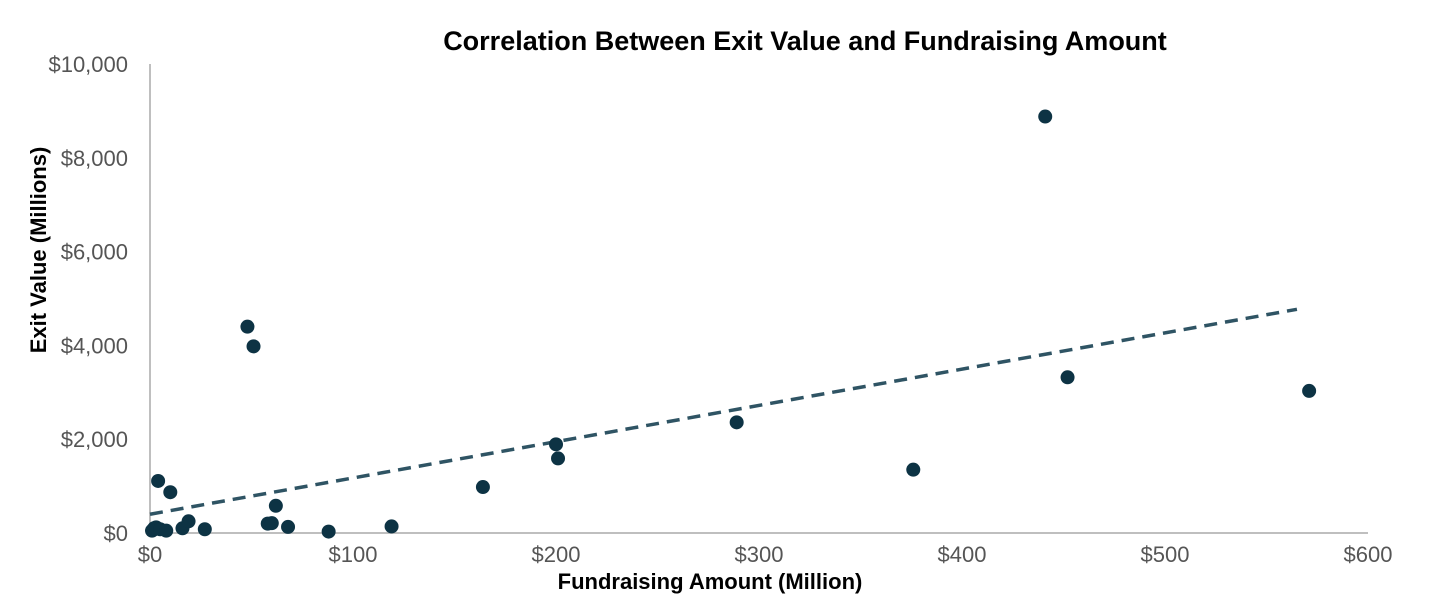 Image resolution: width=1456 pixels, height=608 pixels. I want to click on x-tick-label: $400, so click(962, 554).